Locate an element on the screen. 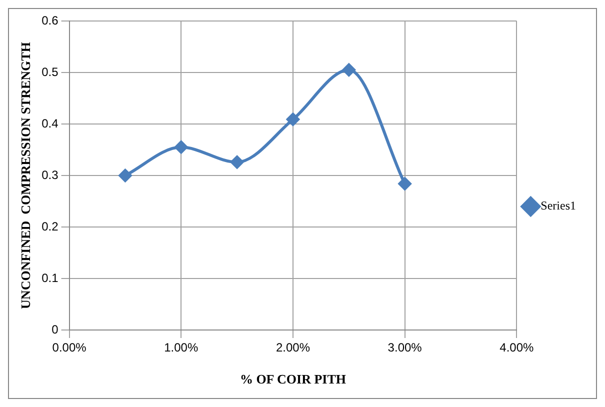 Image resolution: width=605 pixels, height=407 pixels. y-tick-label: 0.2 is located at coordinates (50, 226).